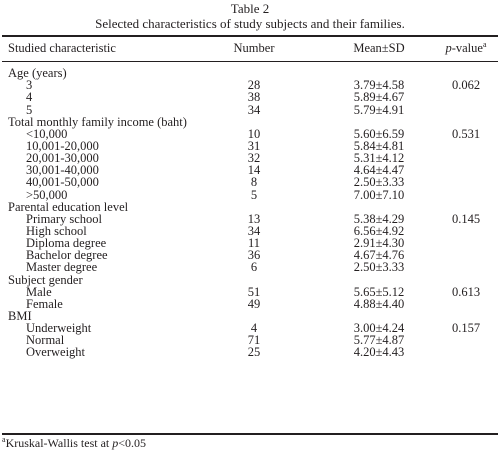  Describe the element at coordinates (66, 243) in the screenshot. I see `row-label: Diploma degree` at that location.